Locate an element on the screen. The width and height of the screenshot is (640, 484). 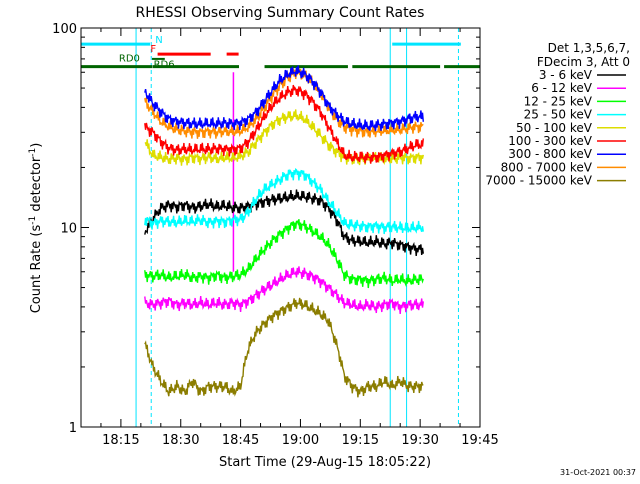
legend-label: 7000 - 15000 keV is located at coordinates (538, 181).